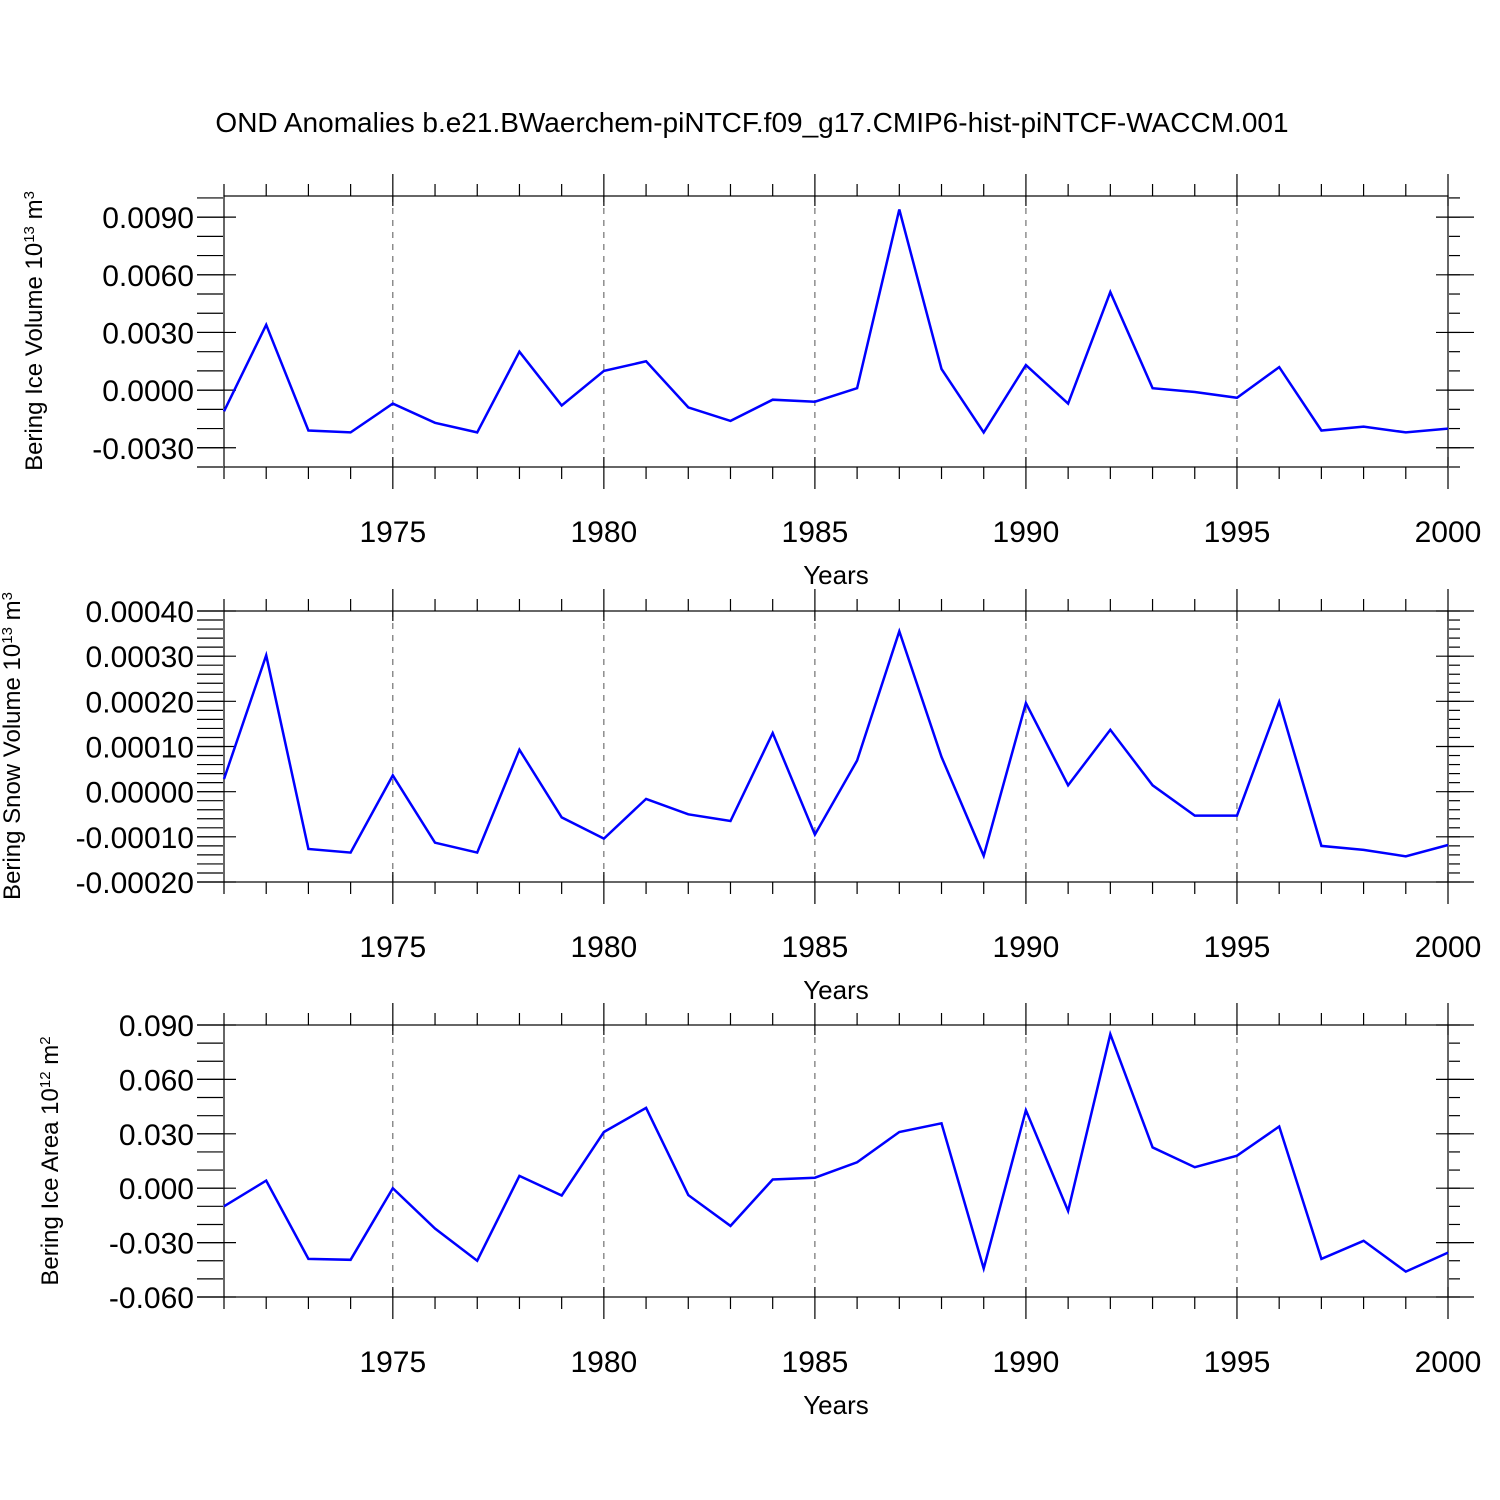 The image size is (1500, 1500). I want to click on y-axis-label-unit-exponent: 2, so click(45, 1040).